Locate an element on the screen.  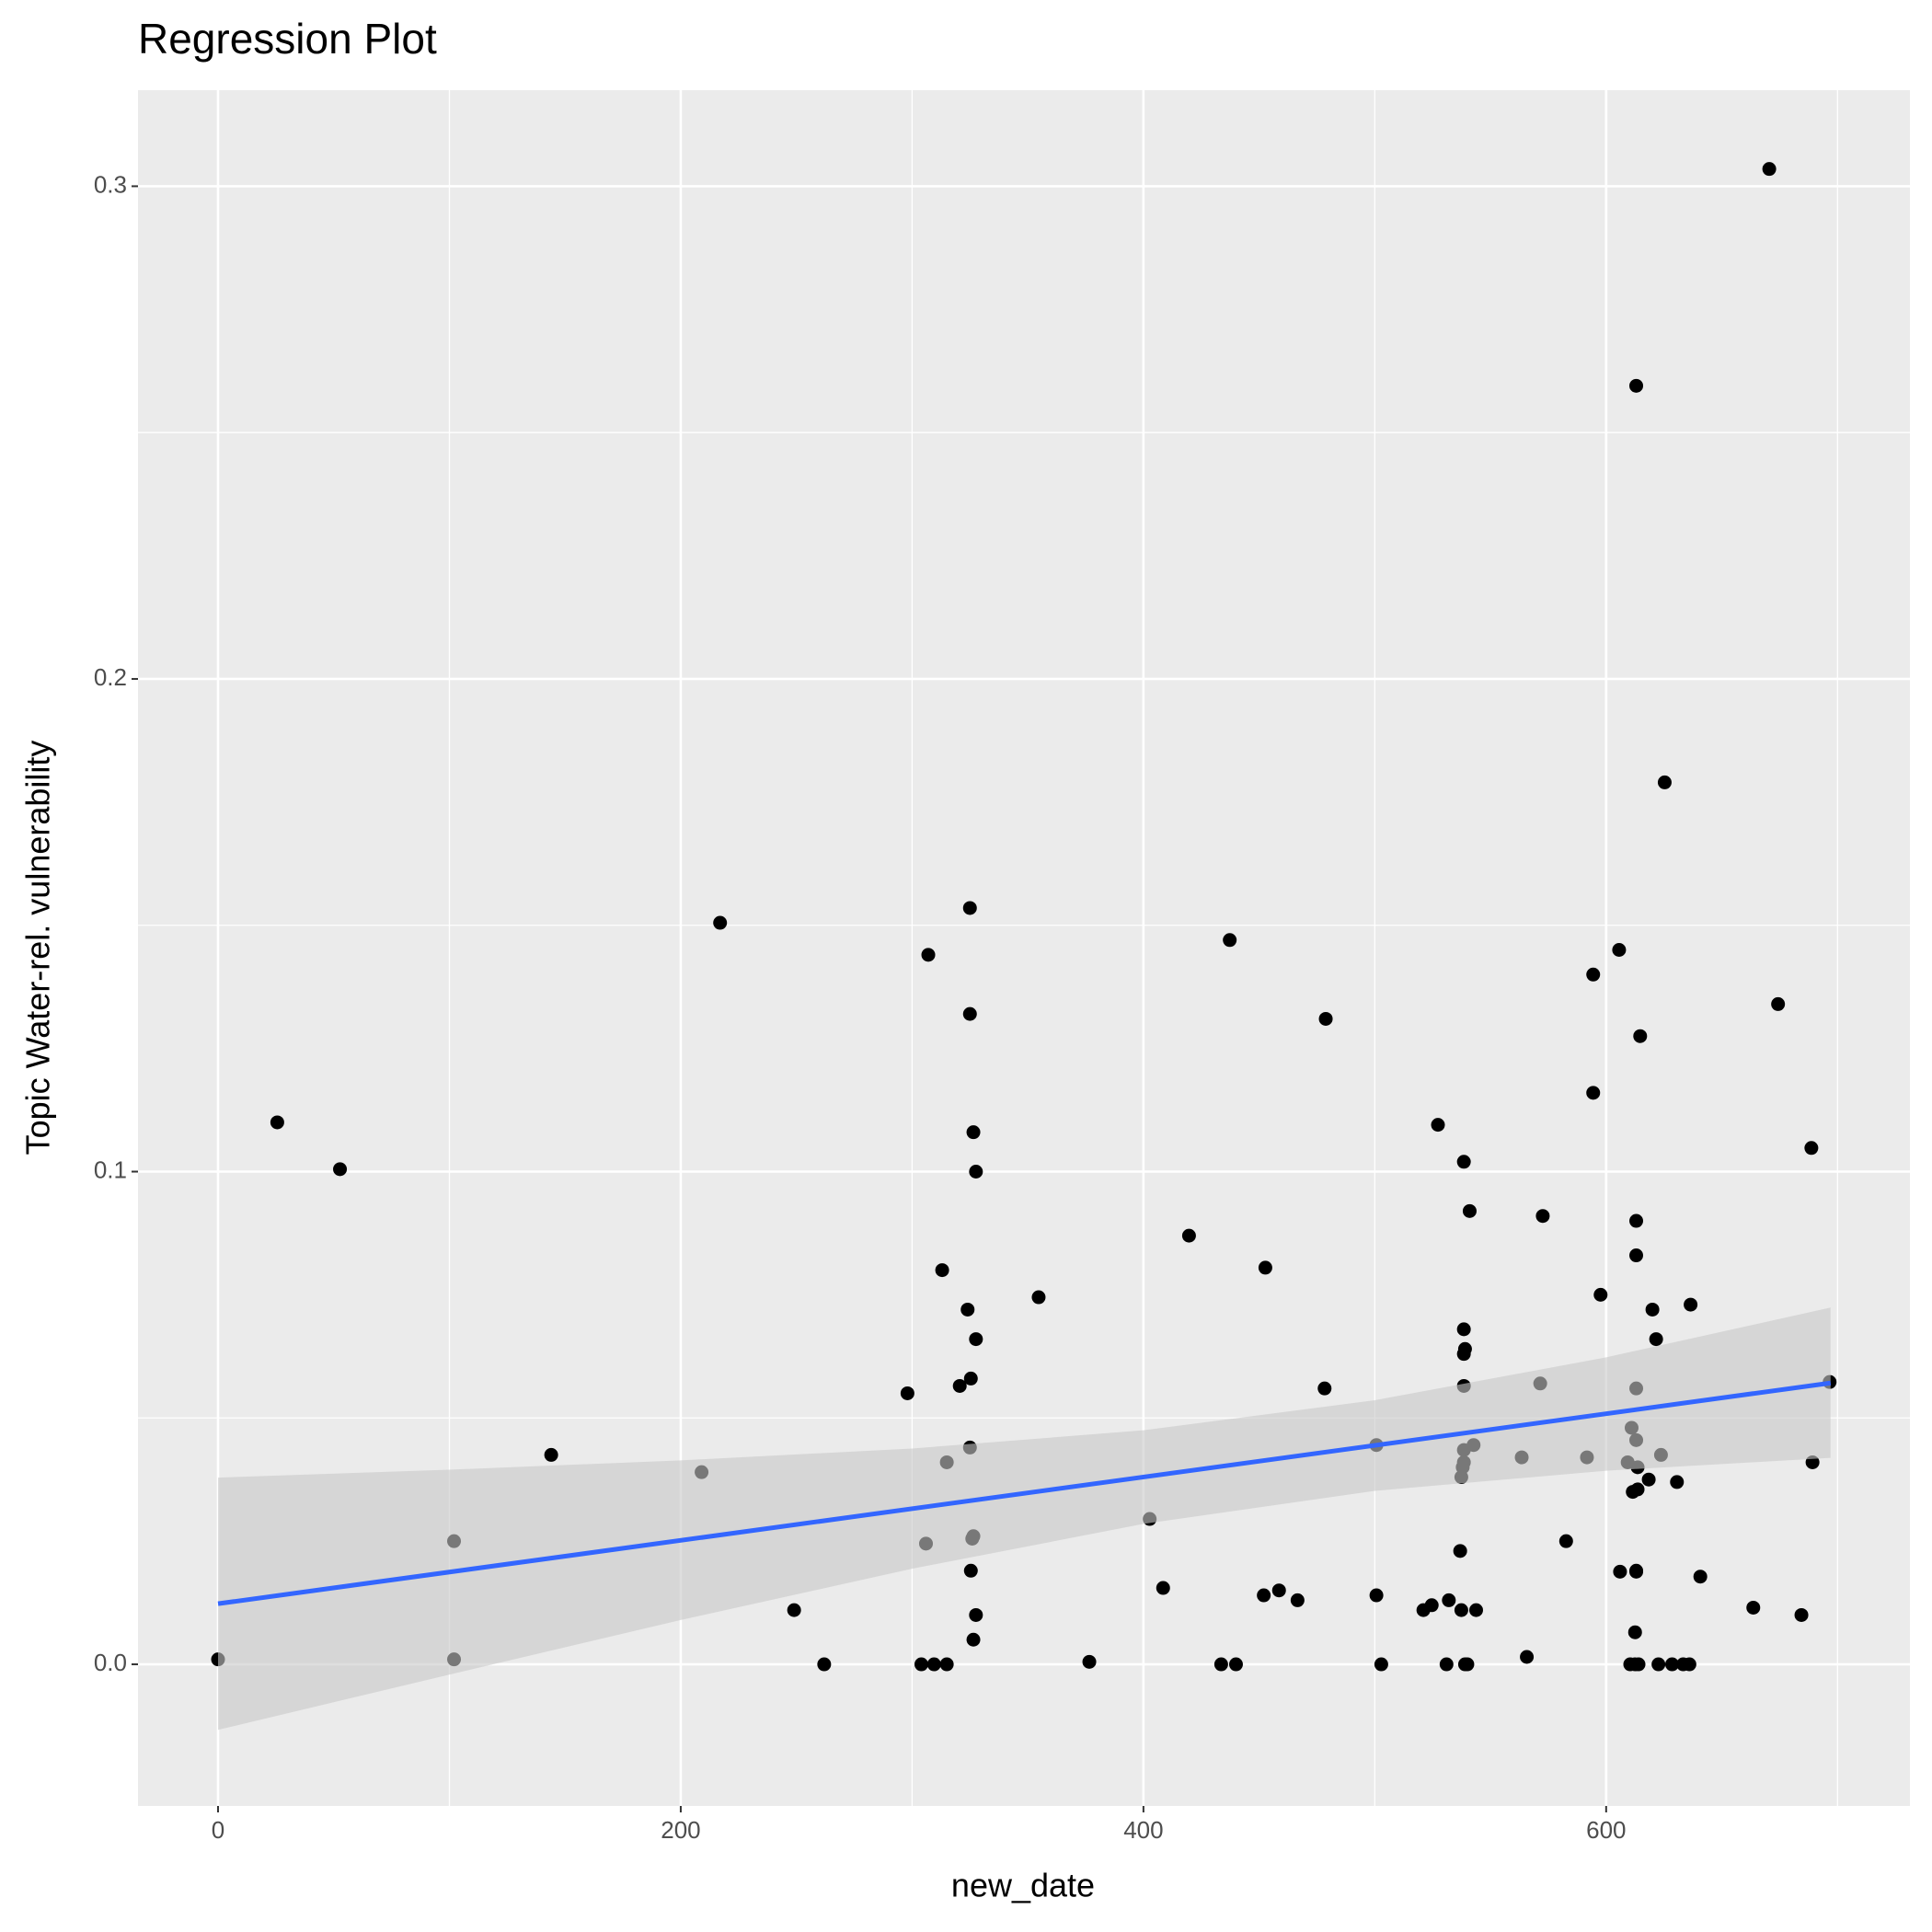
x-axis-title: new_date is located at coordinates (1023, 1886).